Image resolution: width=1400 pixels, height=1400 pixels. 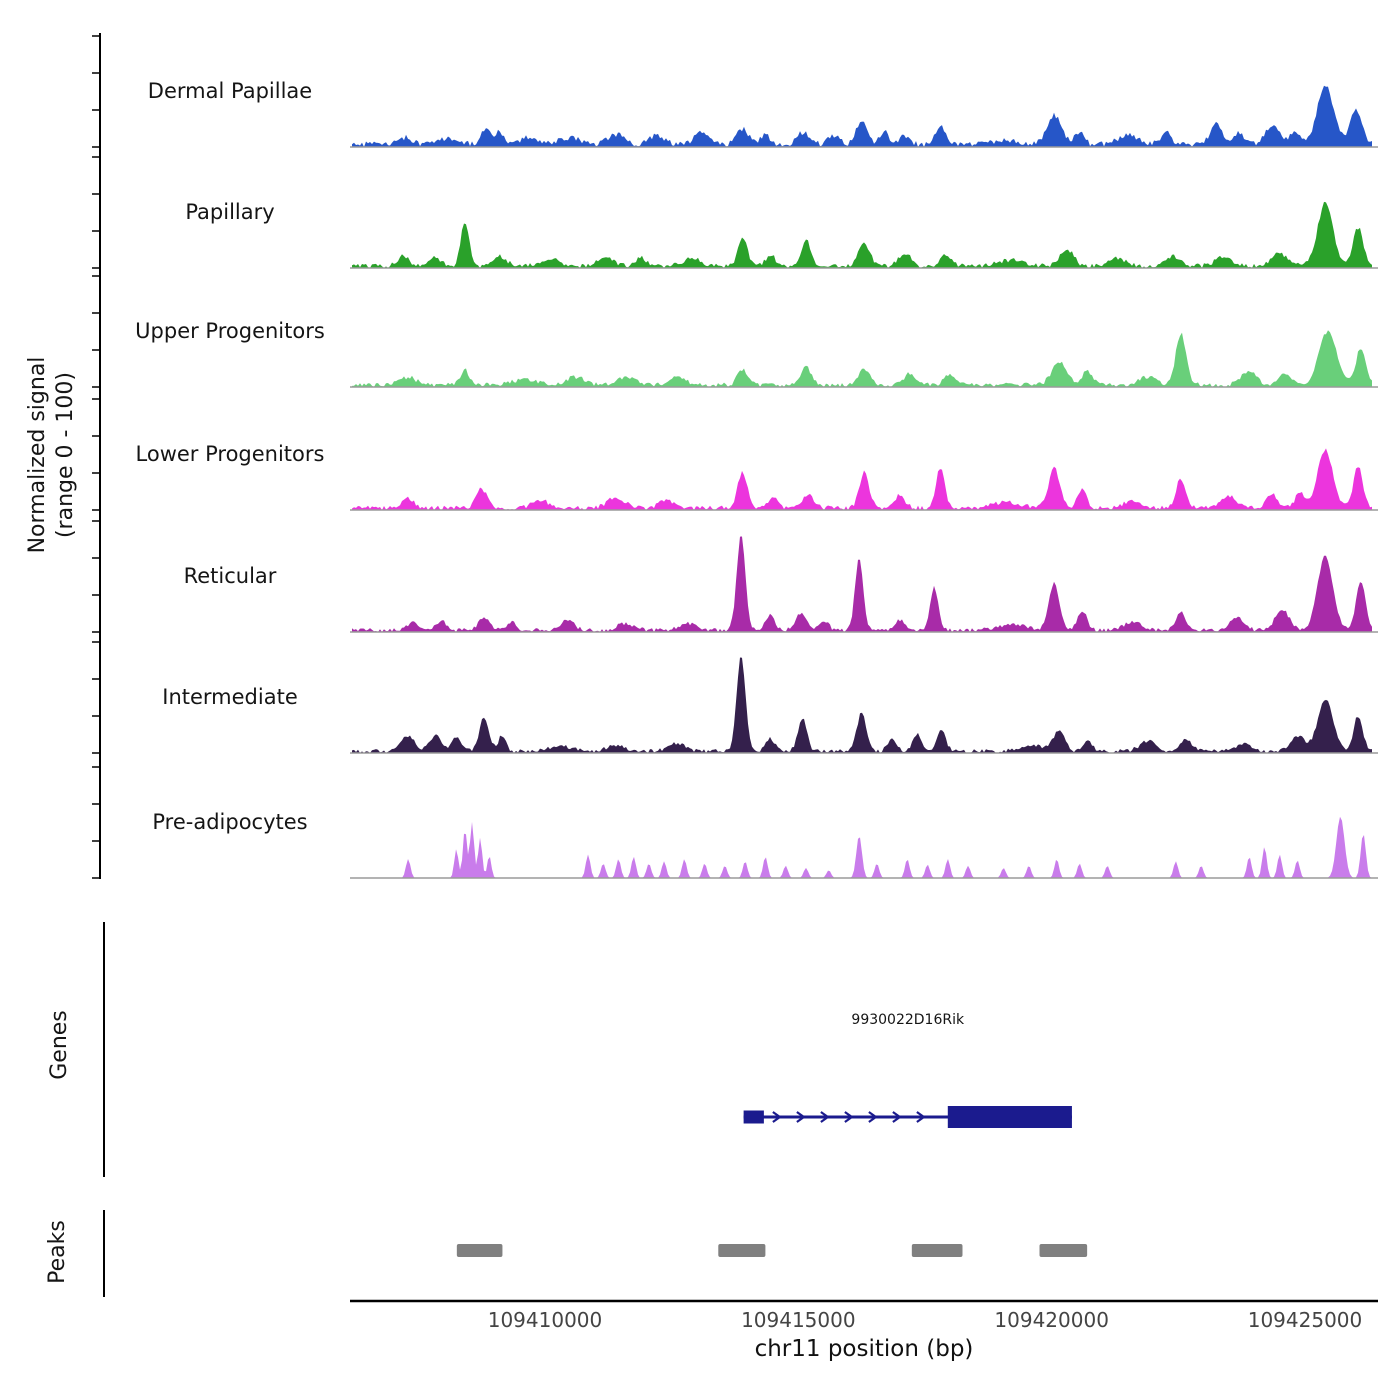 I want to click on x-axis-title: chr11 position (bp), so click(x=864, y=1349).